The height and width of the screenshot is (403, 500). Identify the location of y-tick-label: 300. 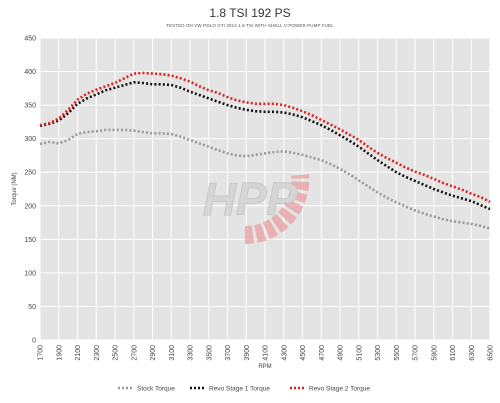
(30, 139).